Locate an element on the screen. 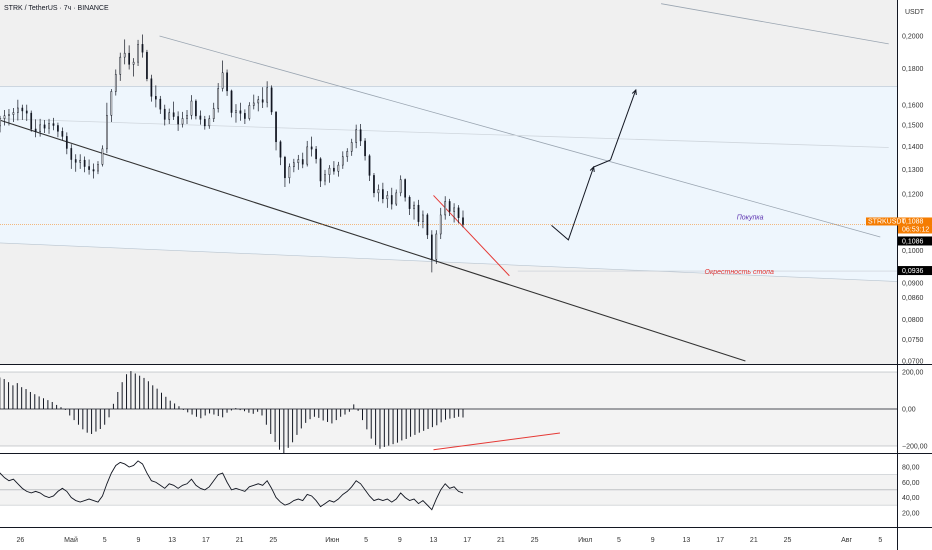 The height and width of the screenshot is (550, 932). histogram-tick-label: 200,00 is located at coordinates (913, 373).